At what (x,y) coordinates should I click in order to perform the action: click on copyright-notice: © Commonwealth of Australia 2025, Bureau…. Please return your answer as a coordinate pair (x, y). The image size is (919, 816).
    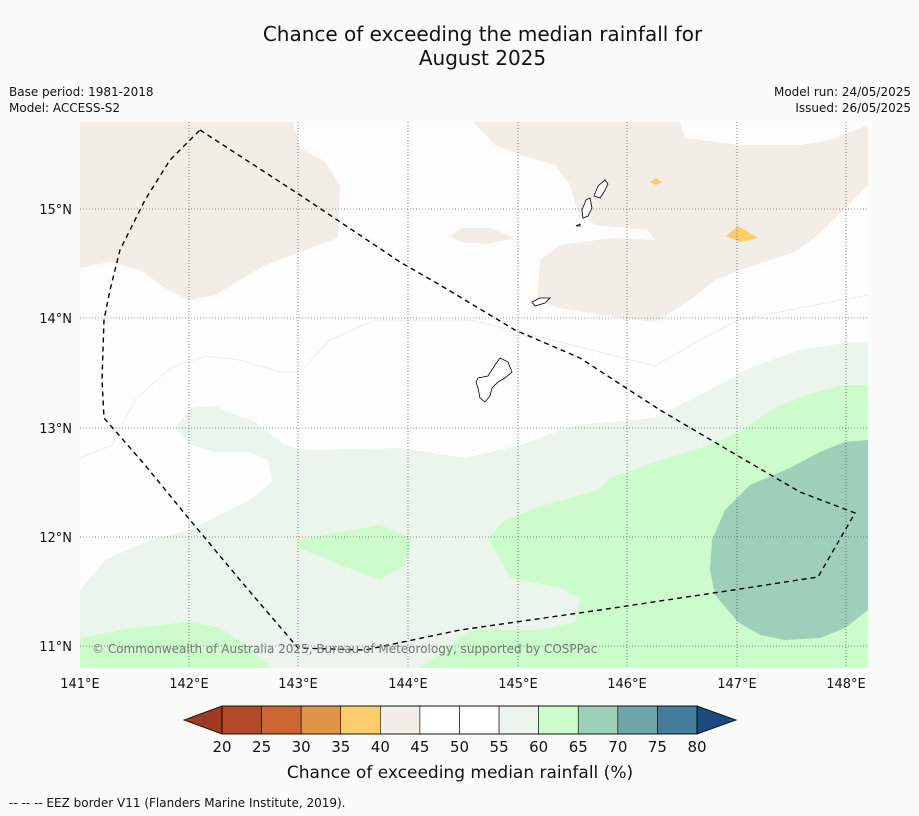
    Looking at the image, I should click on (344, 649).